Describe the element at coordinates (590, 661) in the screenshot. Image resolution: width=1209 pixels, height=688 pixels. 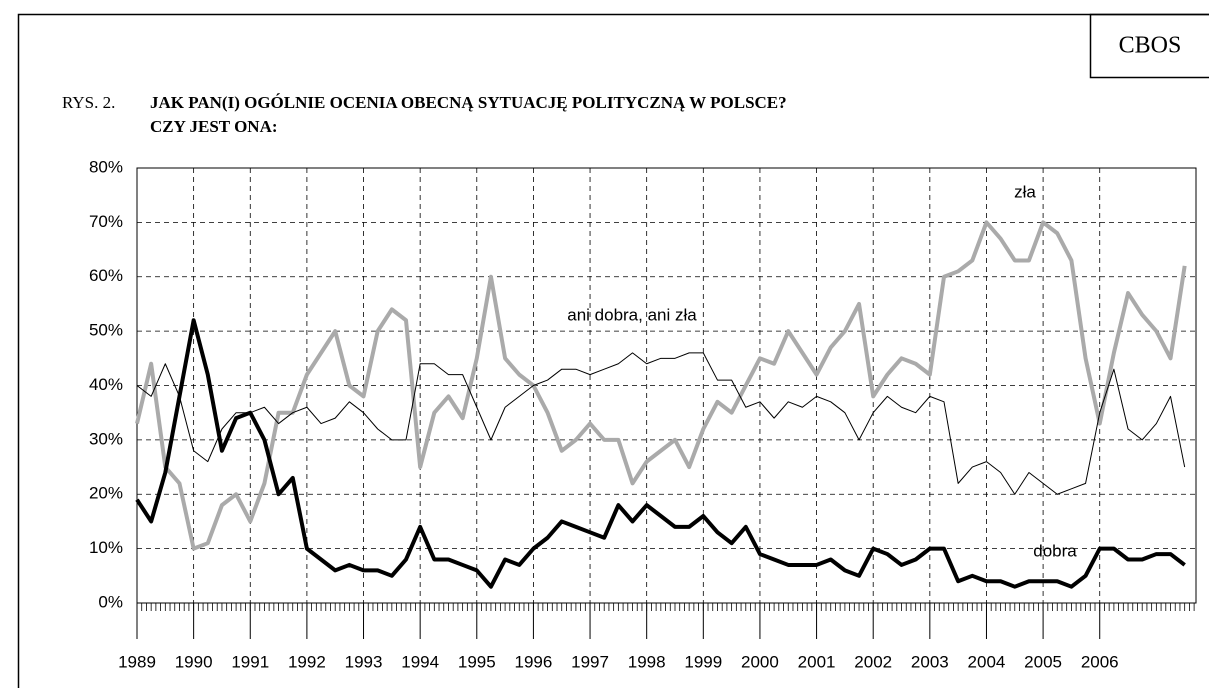
I see `x-tick-label: 1997` at that location.